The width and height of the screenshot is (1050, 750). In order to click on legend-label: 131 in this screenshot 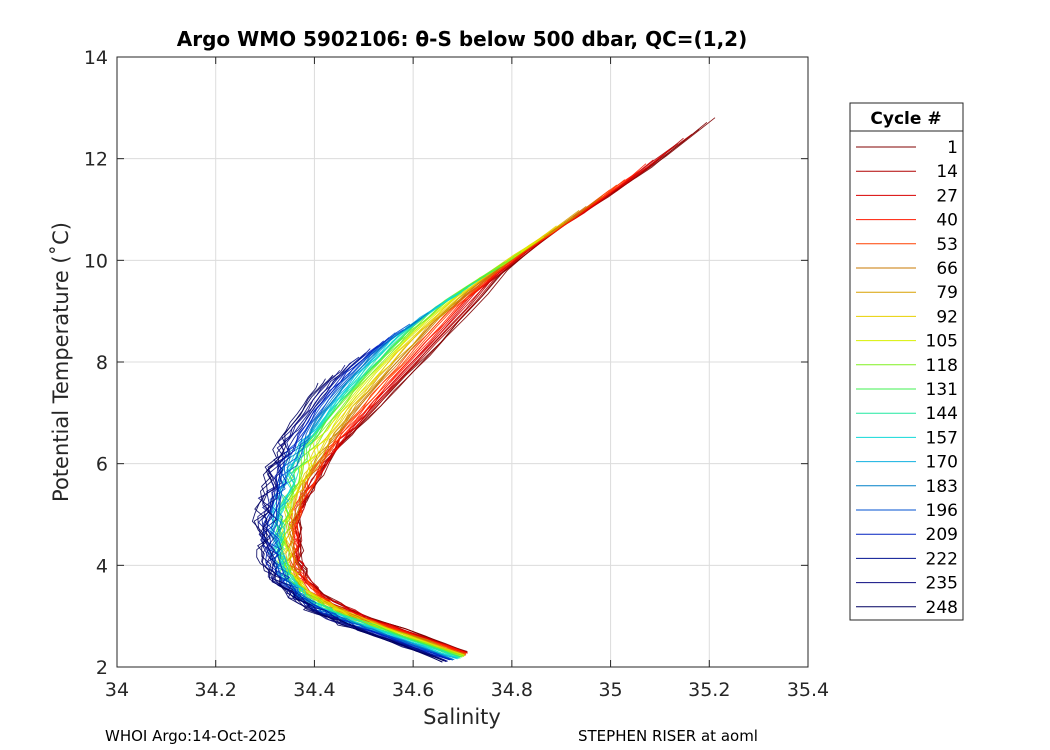, I will do `click(942, 390)`.